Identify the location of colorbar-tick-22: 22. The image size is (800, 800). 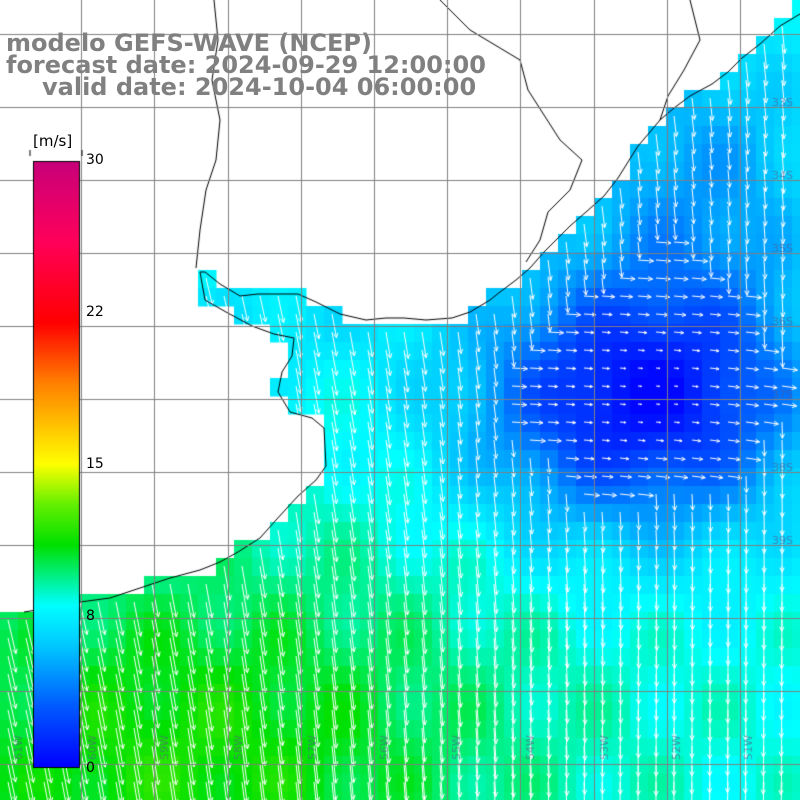
(95, 312).